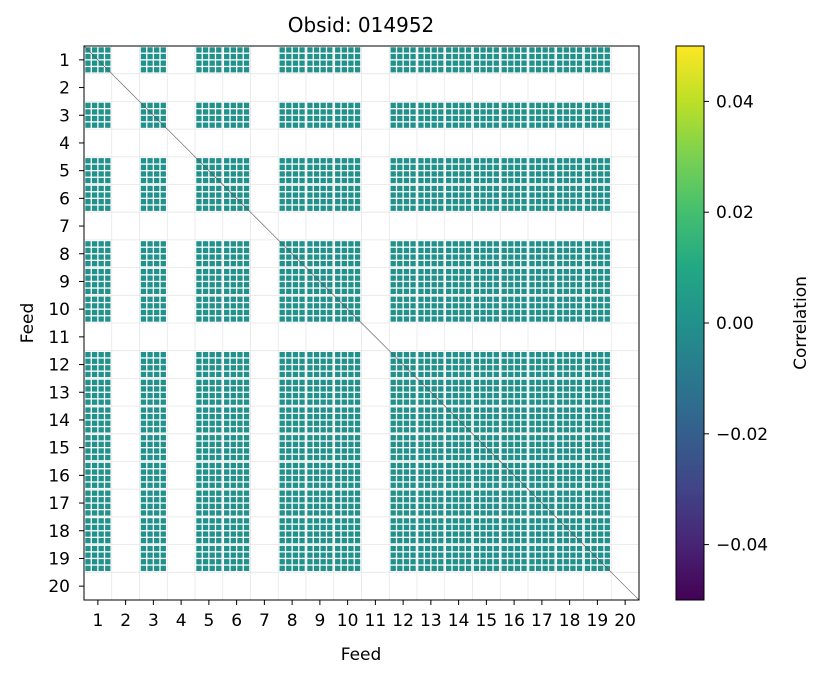  I want to click on diagonal-mark, so click(208, 170).